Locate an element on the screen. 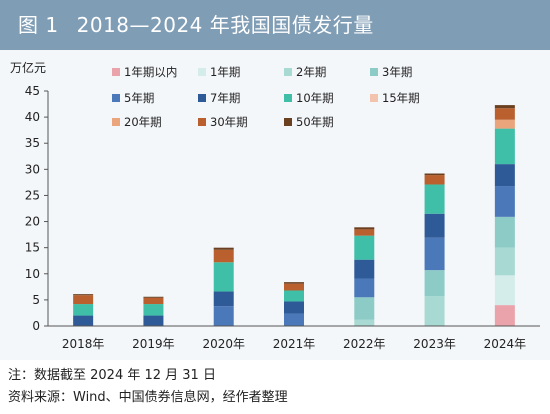  legend: 1年期以内 1年期 2年期 3年期 5年期 7年期 10年期 15年期 20年期 30年期 50年期 is located at coordinates (266, 97).